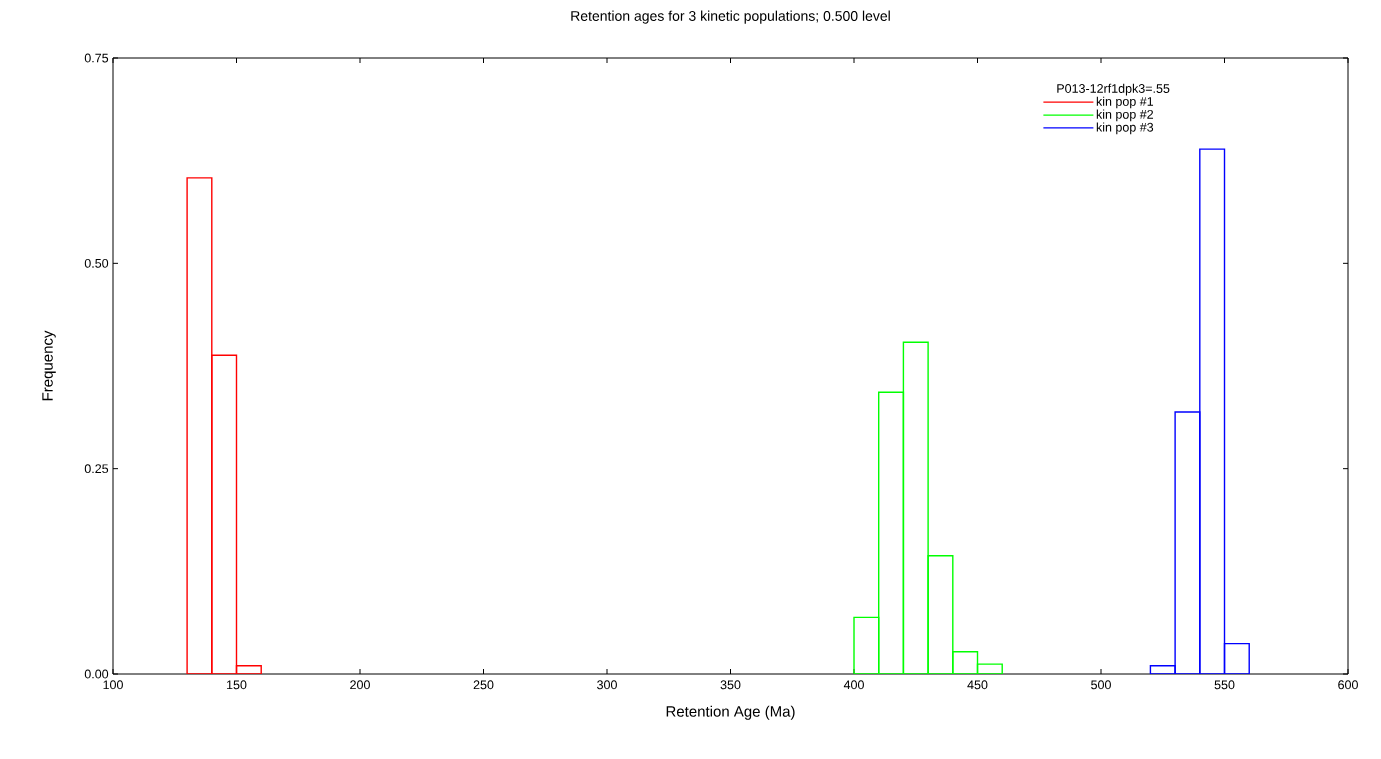  Describe the element at coordinates (730, 17) in the screenshot. I see `chart-title: Retention ages for 3 kinetic populations; 0.500 level` at that location.